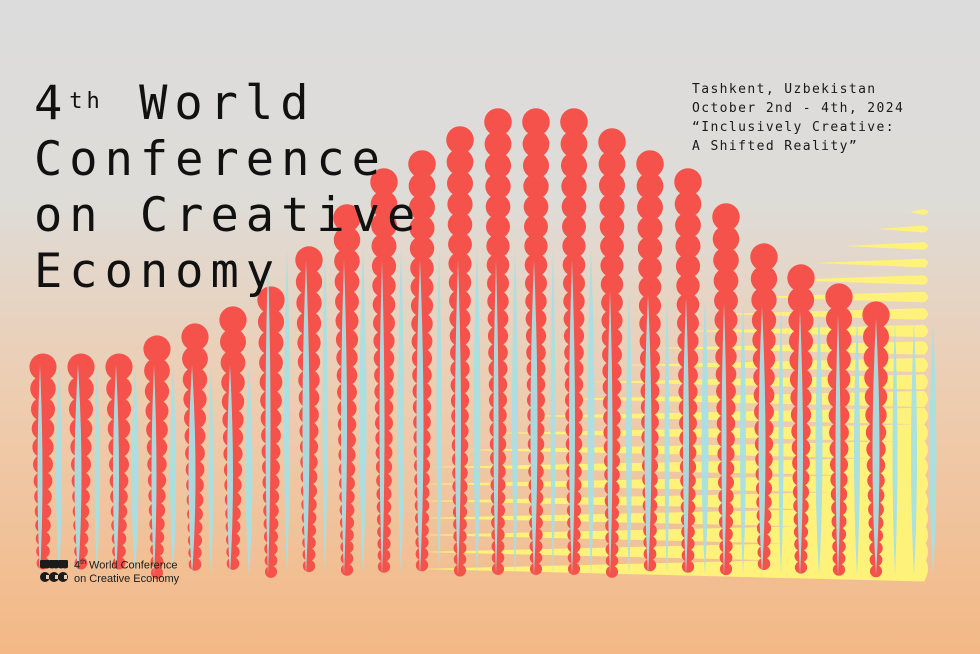  What do you see at coordinates (158, 271) in the screenshot?
I see `title-line-4: Economy` at bounding box center [158, 271].